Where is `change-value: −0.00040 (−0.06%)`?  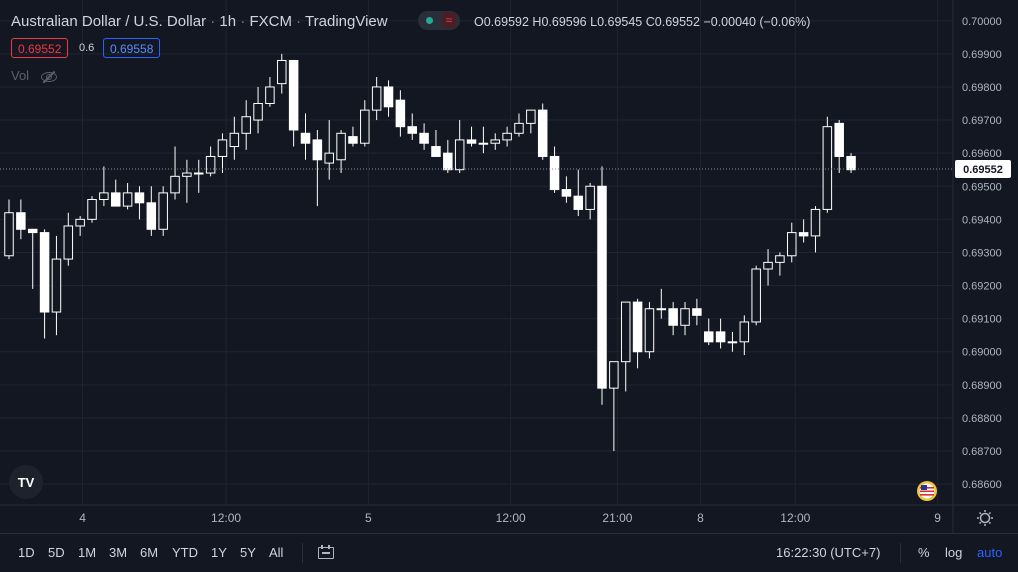 change-value: −0.00040 (−0.06%) is located at coordinates (757, 22).